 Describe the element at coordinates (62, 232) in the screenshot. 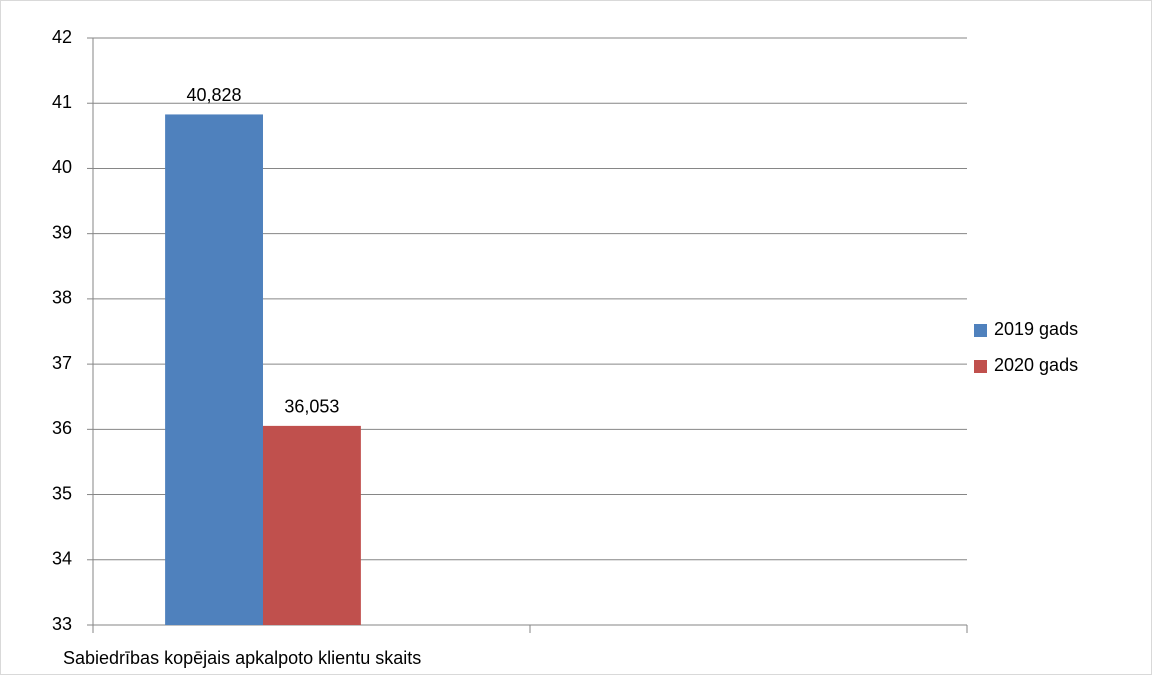

I see `y-tick-label: 39` at that location.